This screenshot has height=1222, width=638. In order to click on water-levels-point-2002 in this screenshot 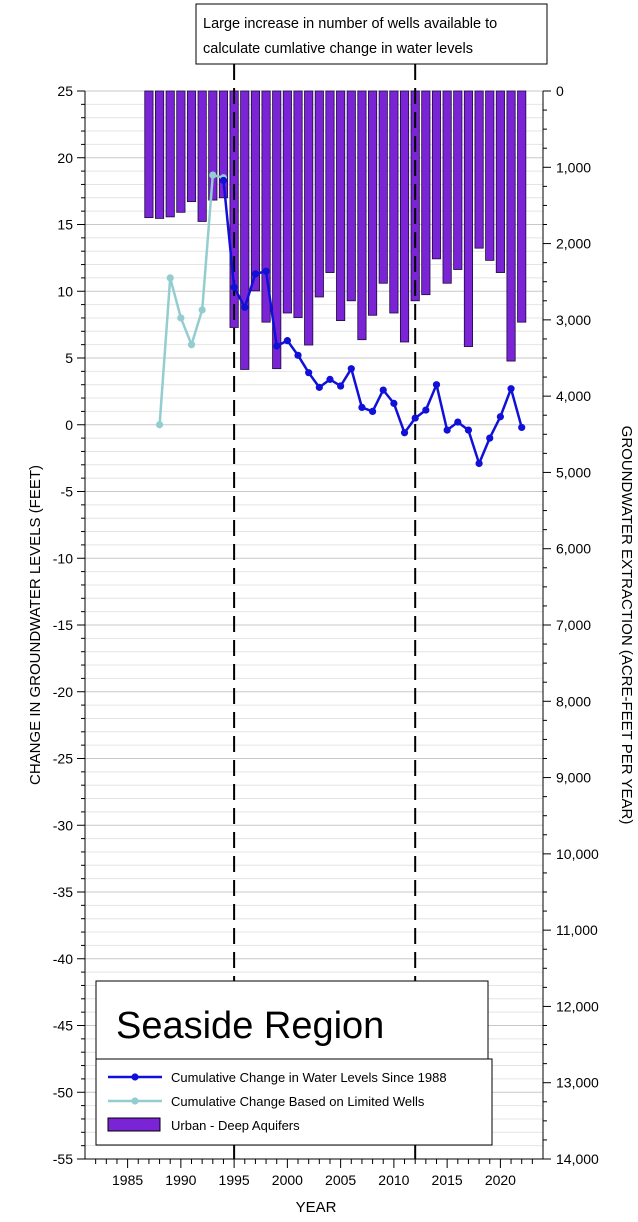, I will do `click(309, 373)`.